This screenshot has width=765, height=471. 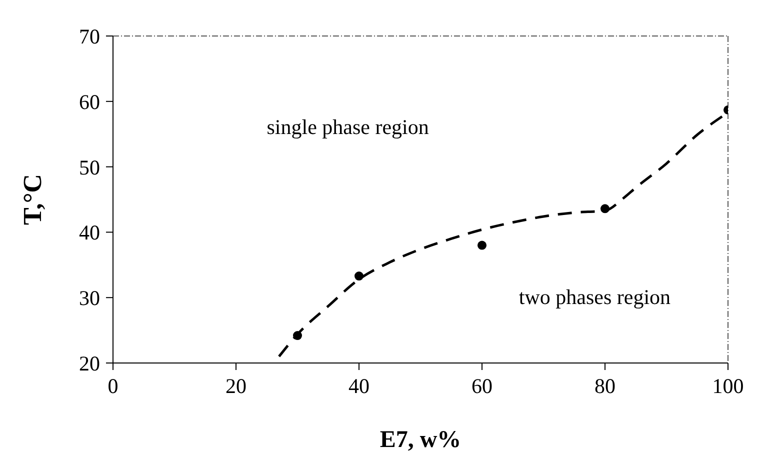 I want to click on y-tick-label: 20, so click(x=89, y=363).